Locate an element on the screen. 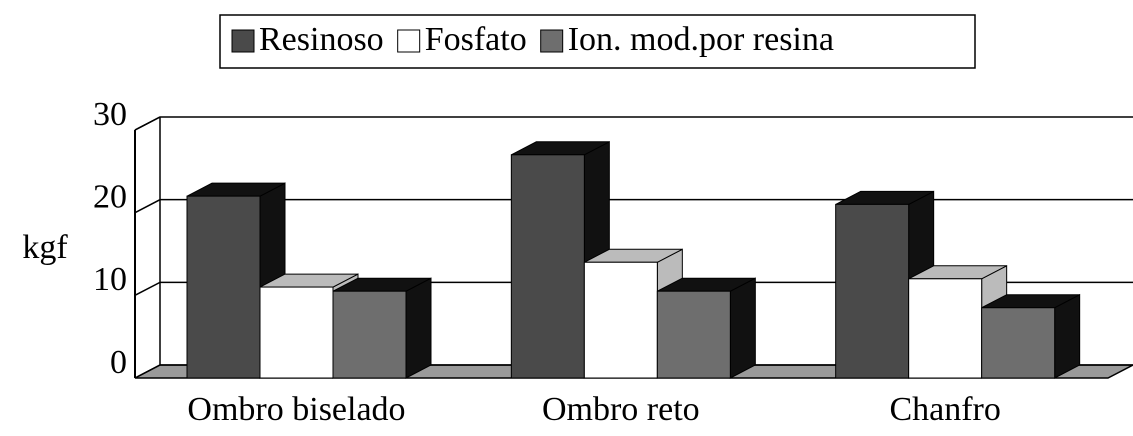 This screenshot has width=1133, height=436. y-tick-label: 0 is located at coordinates (118, 362).